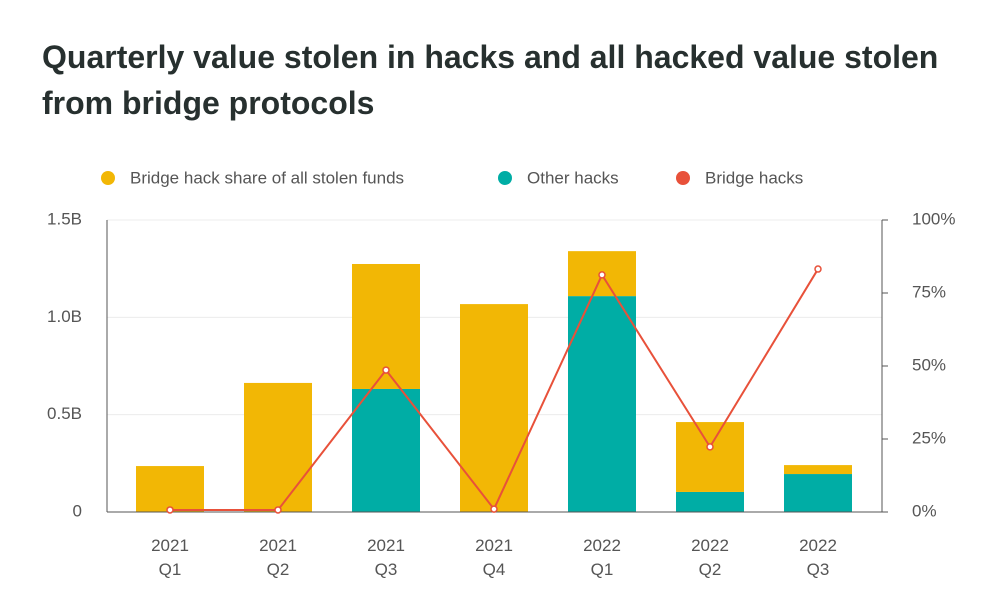  Describe the element at coordinates (386, 557) in the screenshot. I see `x-tick-label: 2021 Q3` at that location.